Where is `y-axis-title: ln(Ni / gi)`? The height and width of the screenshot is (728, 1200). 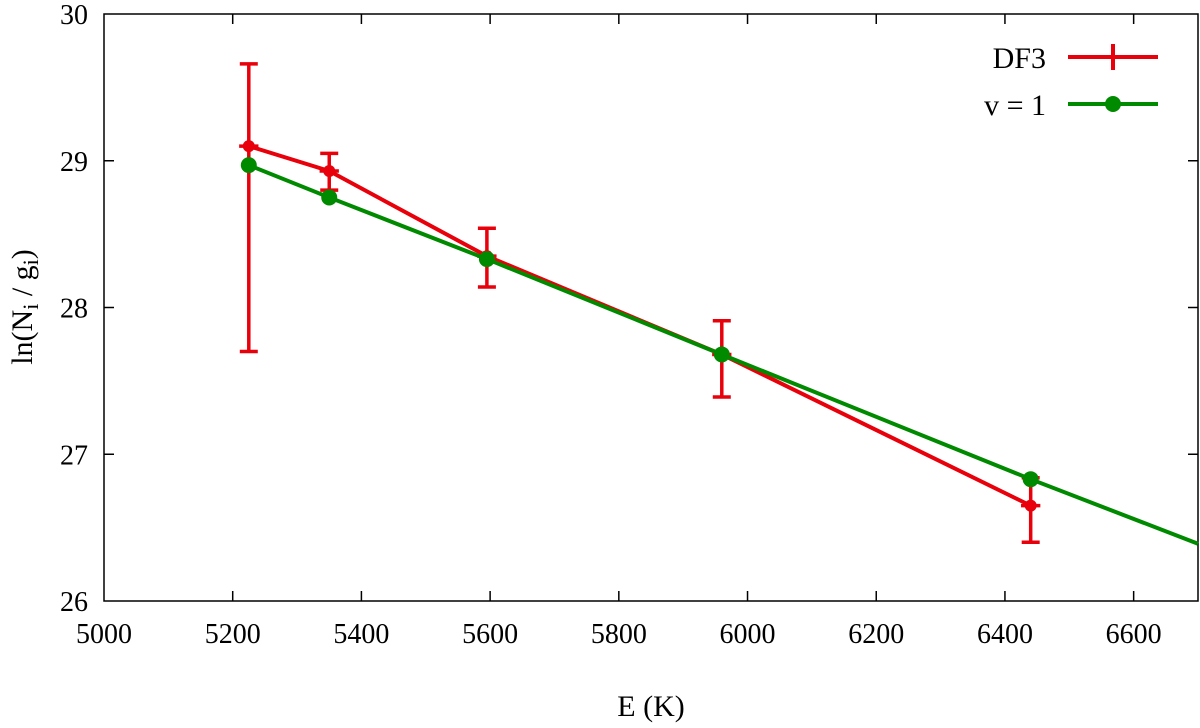
y-axis-title: ln(Ni / gi) is located at coordinates (24, 307).